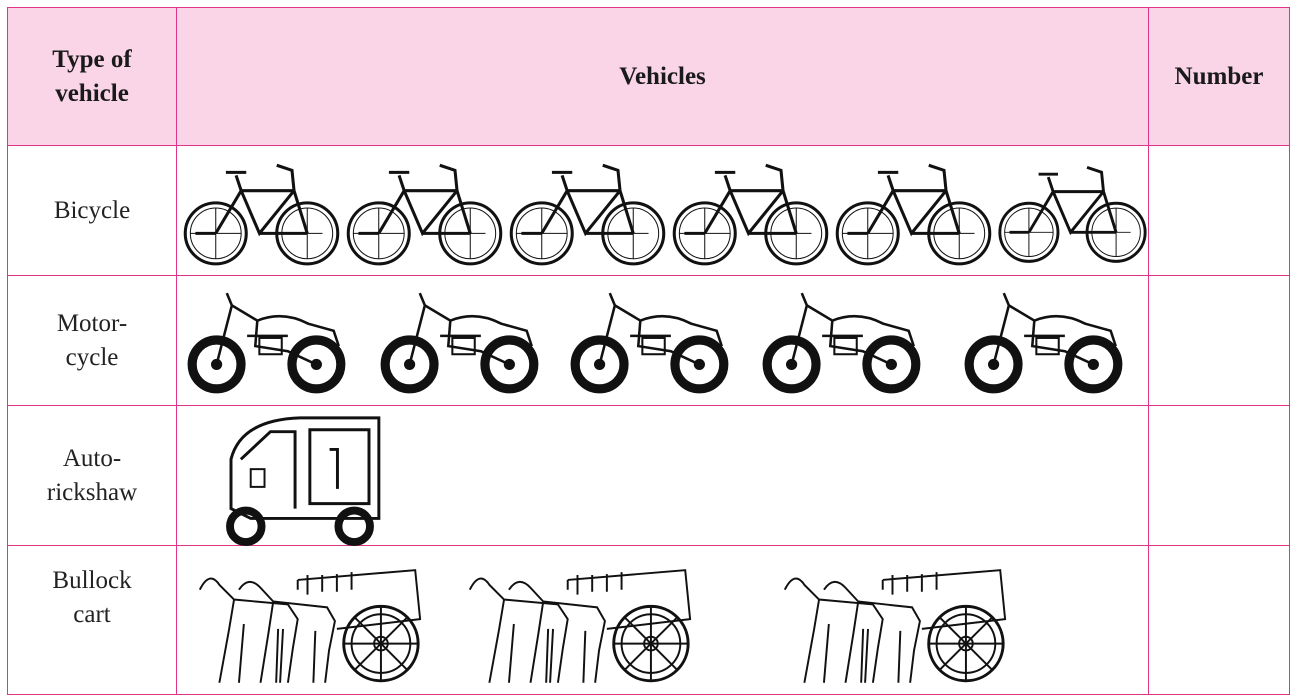 The width and height of the screenshot is (1298, 695). Describe the element at coordinates (300, 479) in the screenshot. I see `autorickshaw-icon` at that location.